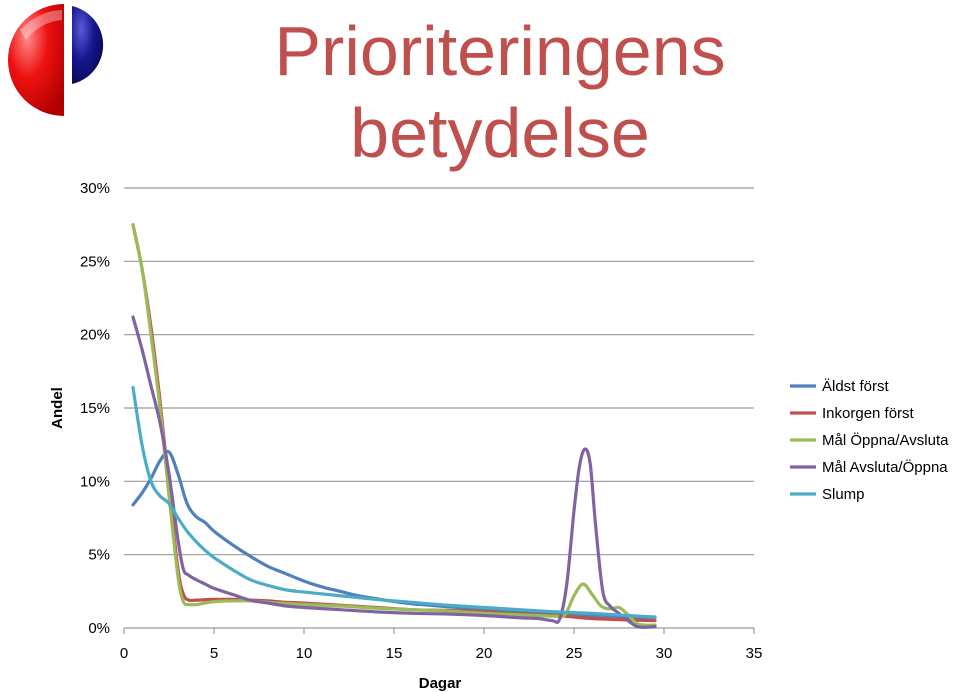 The image size is (960, 692). Describe the element at coordinates (95, 261) in the screenshot. I see `y-tick-label: 25%` at that location.